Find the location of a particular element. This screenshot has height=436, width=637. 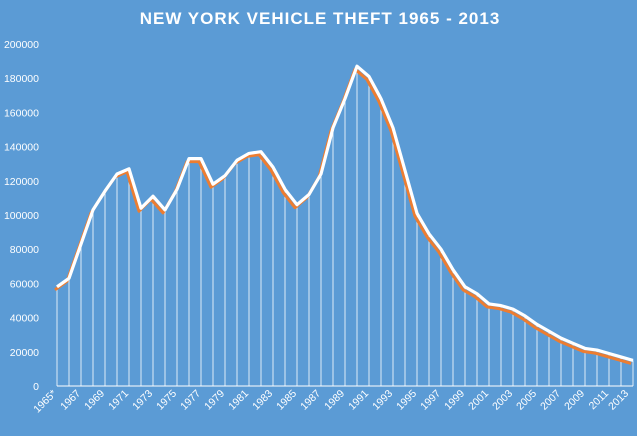

x-tick-label: 2011 is located at coordinates (599, 400).